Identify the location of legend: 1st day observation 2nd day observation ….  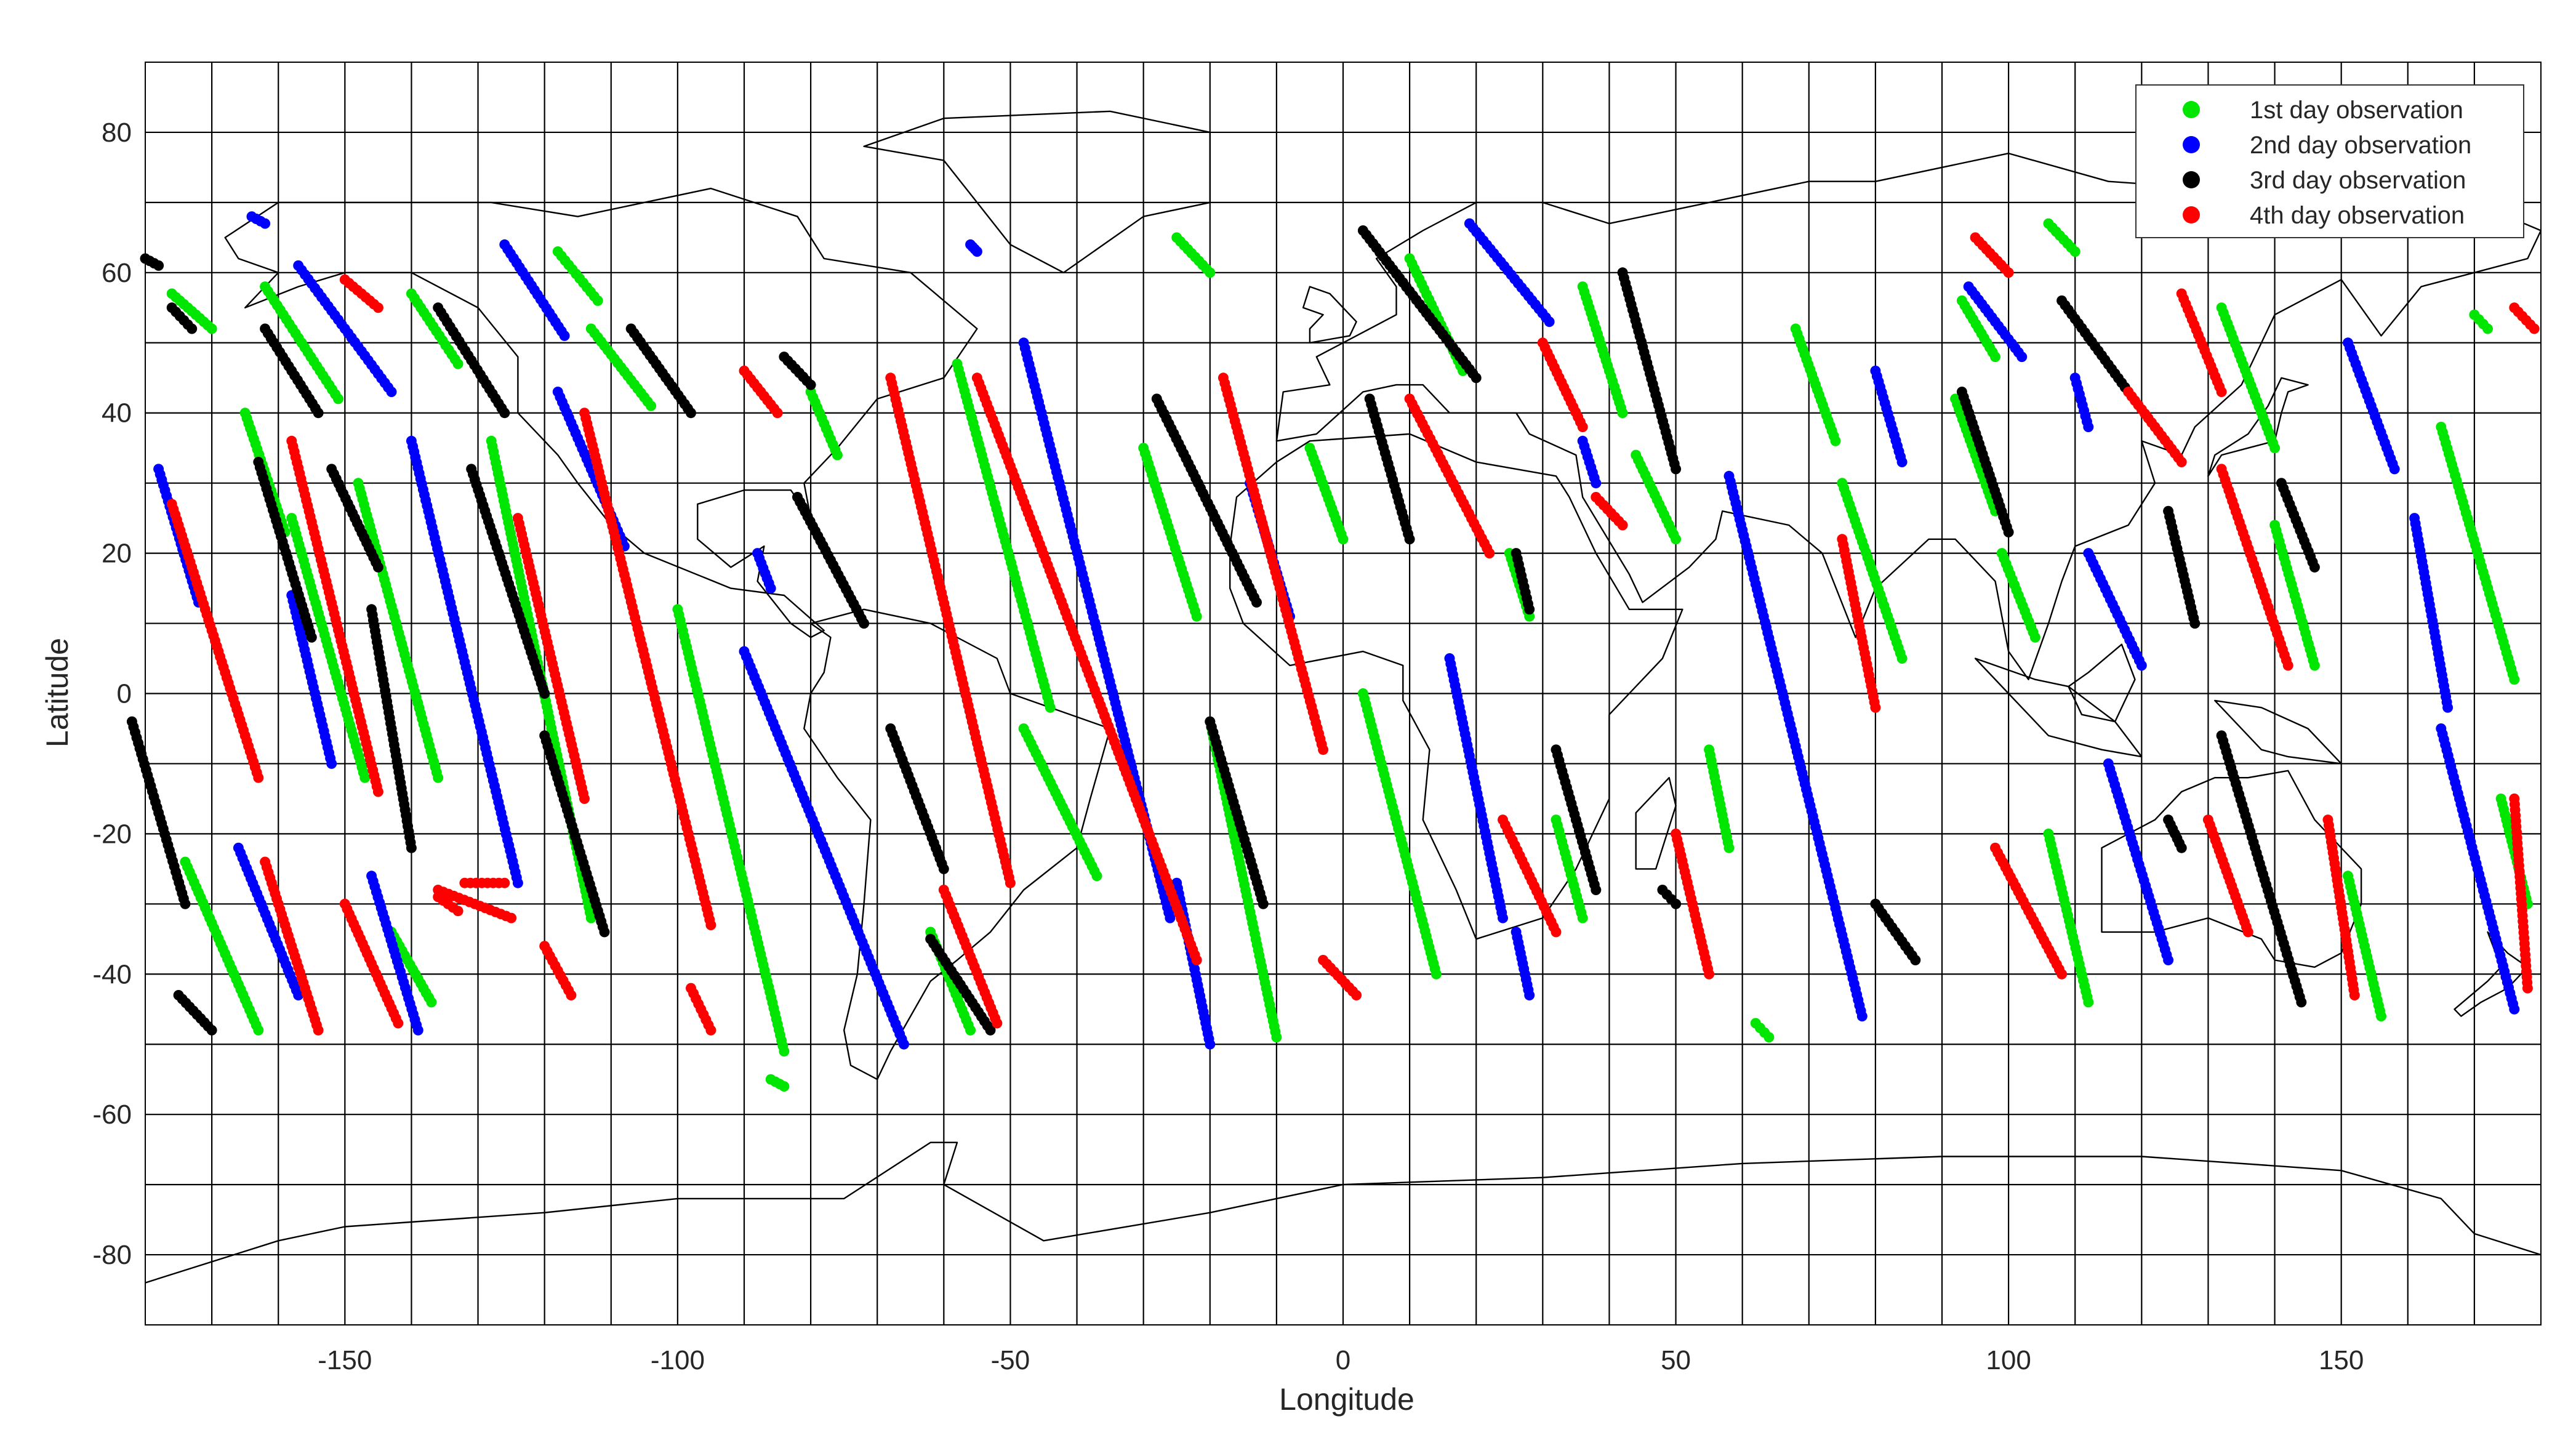
(2329, 161).